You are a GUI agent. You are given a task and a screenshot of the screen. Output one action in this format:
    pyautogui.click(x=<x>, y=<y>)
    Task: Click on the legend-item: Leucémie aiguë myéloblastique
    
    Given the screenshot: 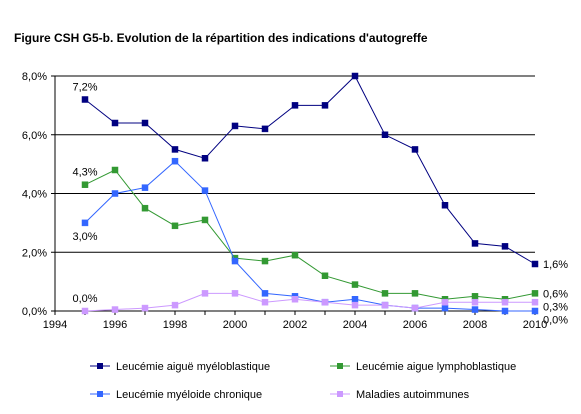 What is the action you would take?
    pyautogui.click(x=180, y=367)
    